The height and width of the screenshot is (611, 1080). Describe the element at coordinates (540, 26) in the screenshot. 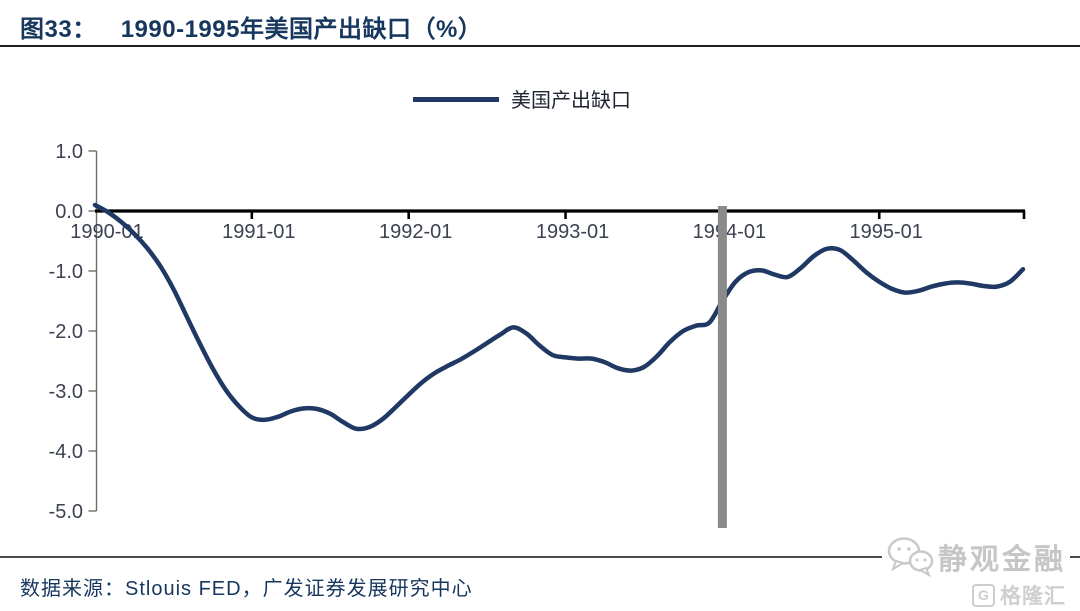

I see `figure-header: 图33： 1990-1995年美国产出缺口（%）` at that location.